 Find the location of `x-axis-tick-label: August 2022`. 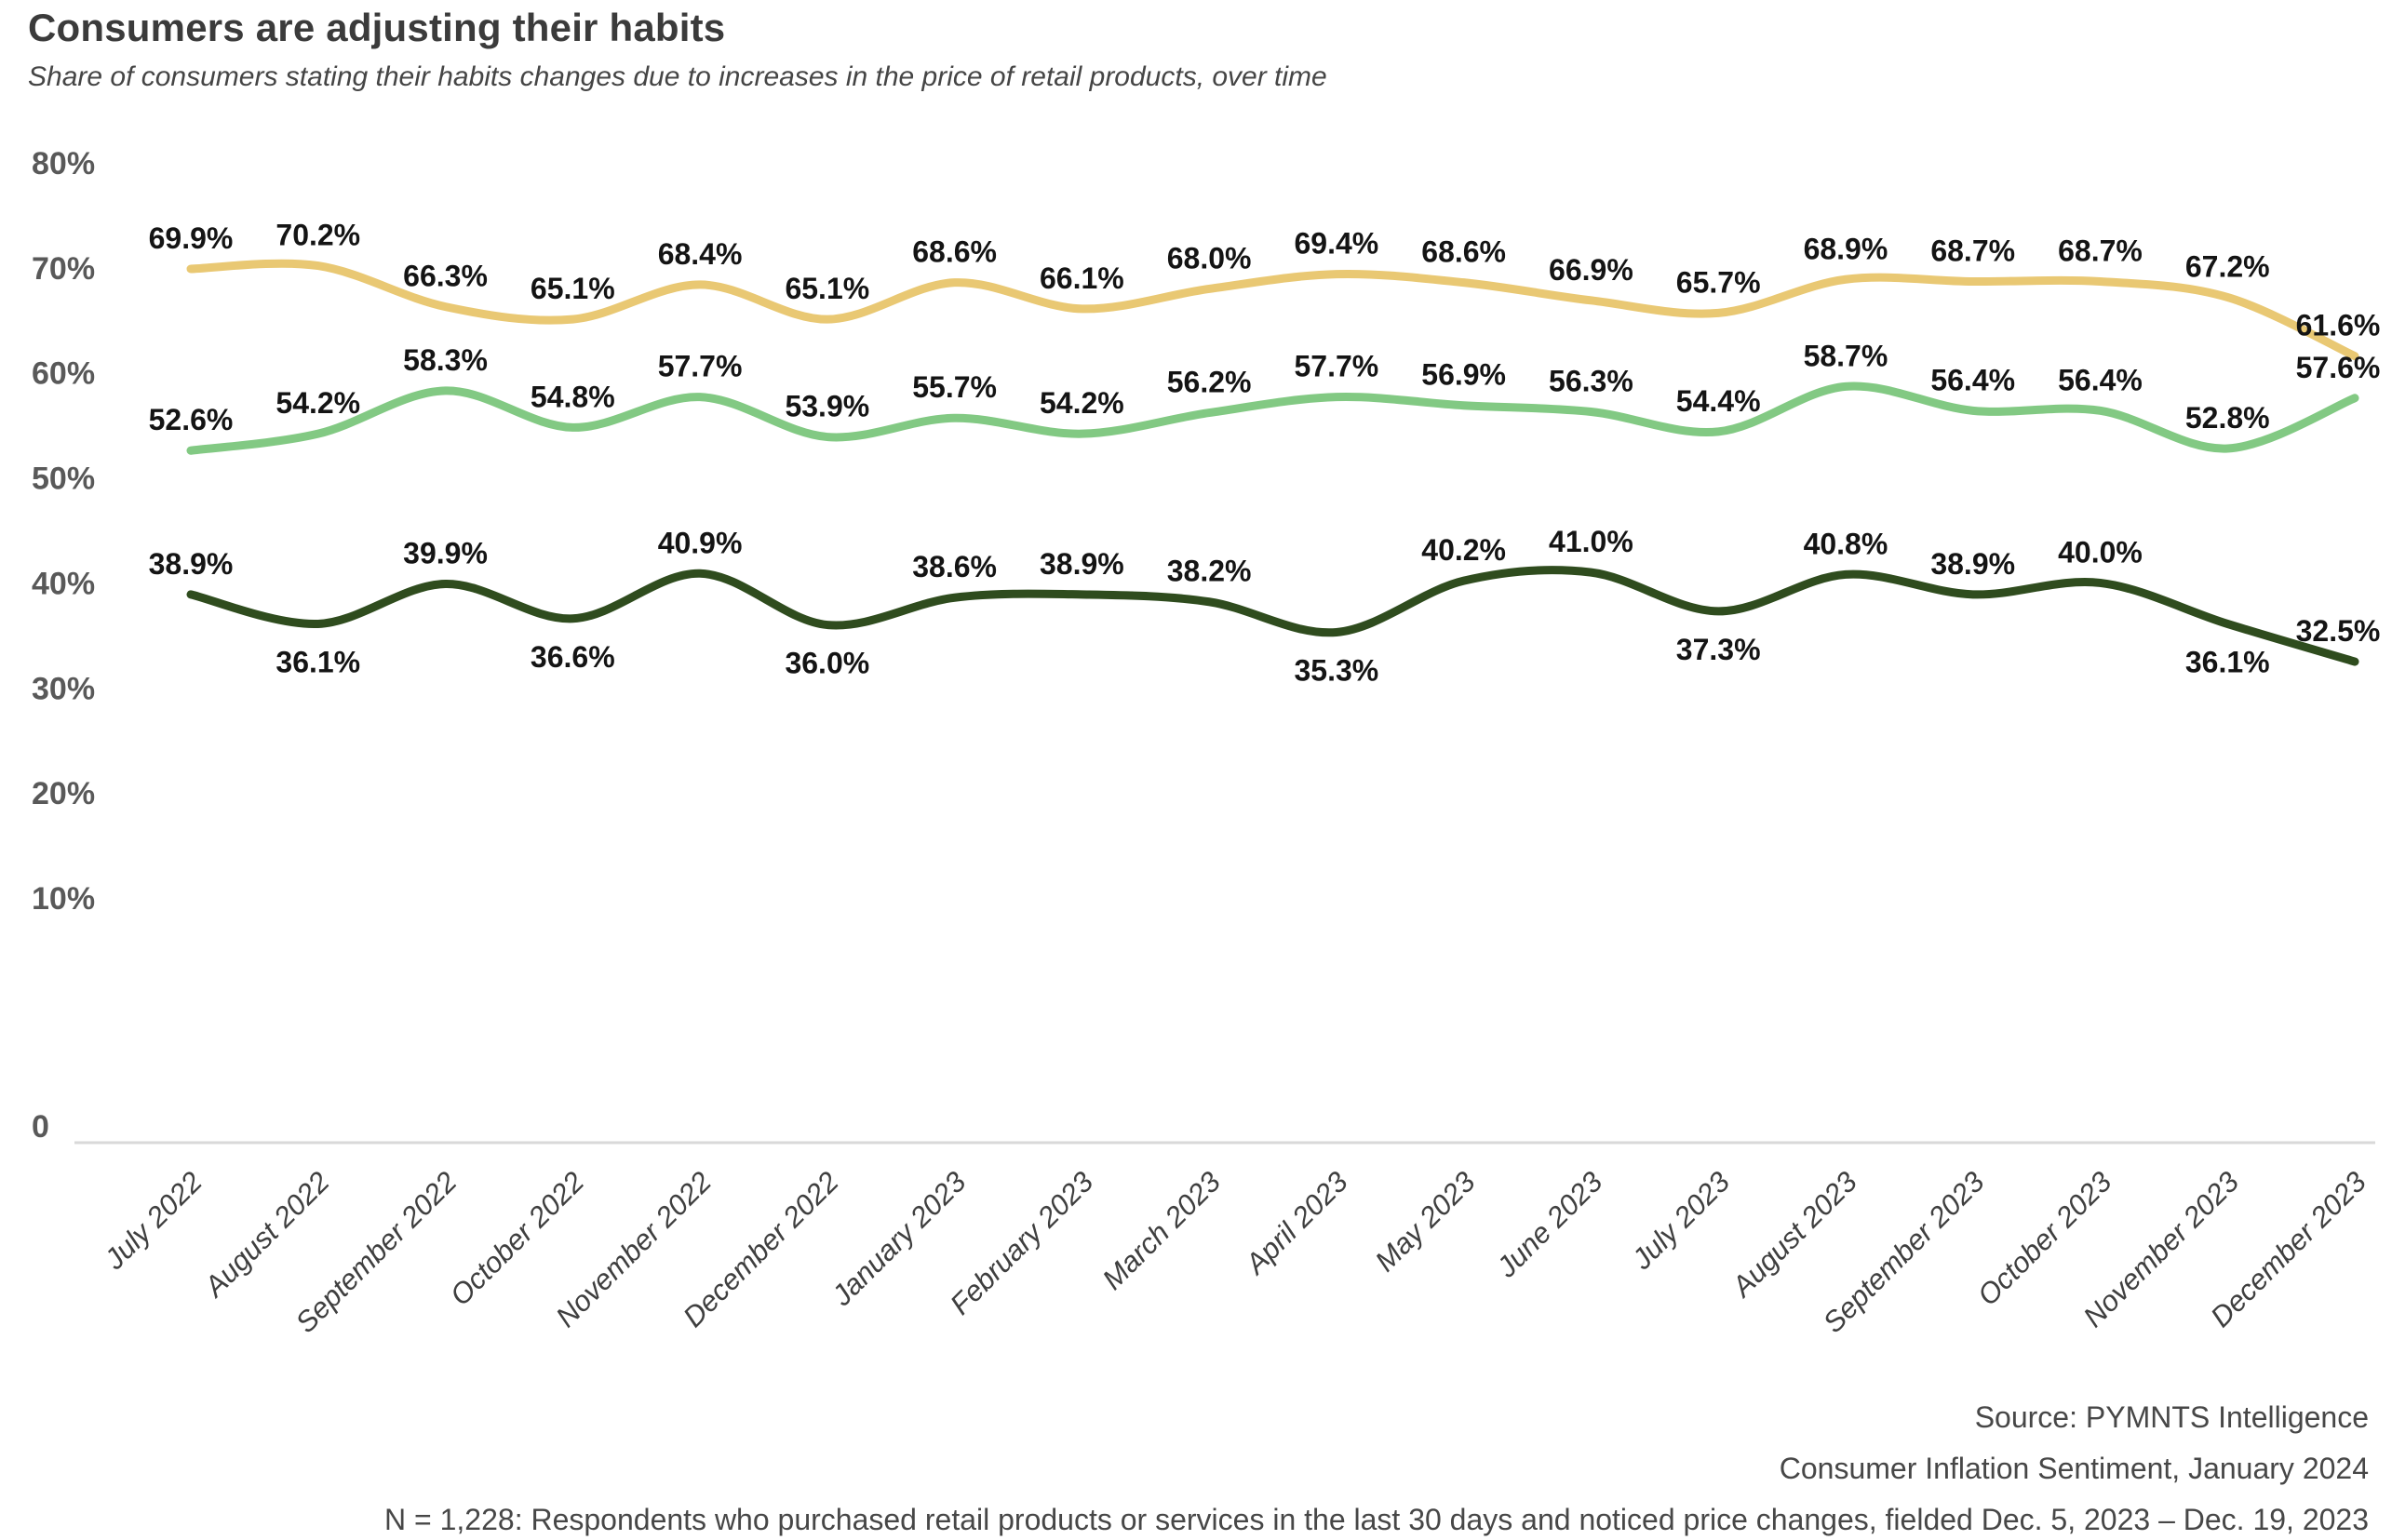

x-axis-tick-label: August 2022 is located at coordinates (265, 1234).